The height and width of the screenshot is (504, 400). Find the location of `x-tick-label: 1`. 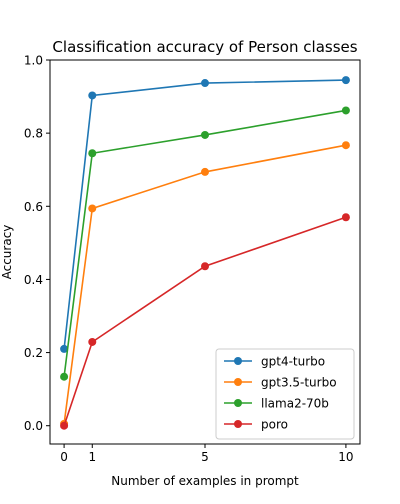

x-tick-label: 1 is located at coordinates (92, 457).